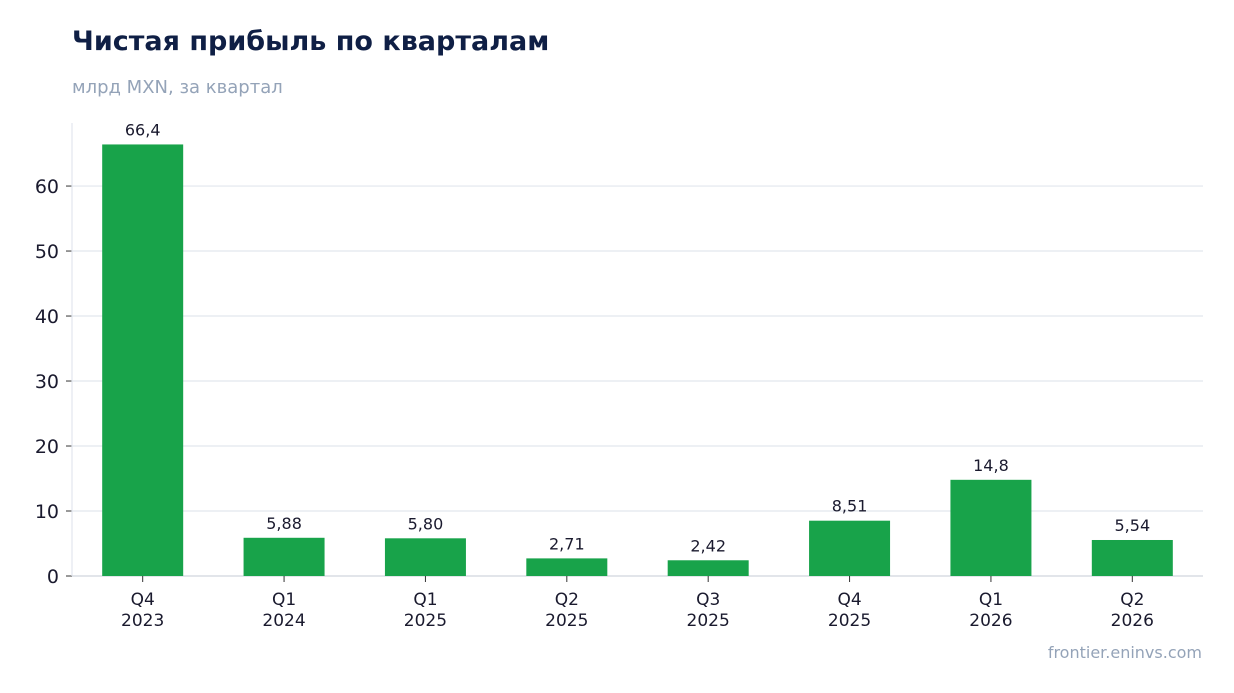 Image resolution: width=1234 pixels, height=693 pixels. What do you see at coordinates (708, 610) in the screenshot?
I see `x-tick-label: Q3 2025` at bounding box center [708, 610].